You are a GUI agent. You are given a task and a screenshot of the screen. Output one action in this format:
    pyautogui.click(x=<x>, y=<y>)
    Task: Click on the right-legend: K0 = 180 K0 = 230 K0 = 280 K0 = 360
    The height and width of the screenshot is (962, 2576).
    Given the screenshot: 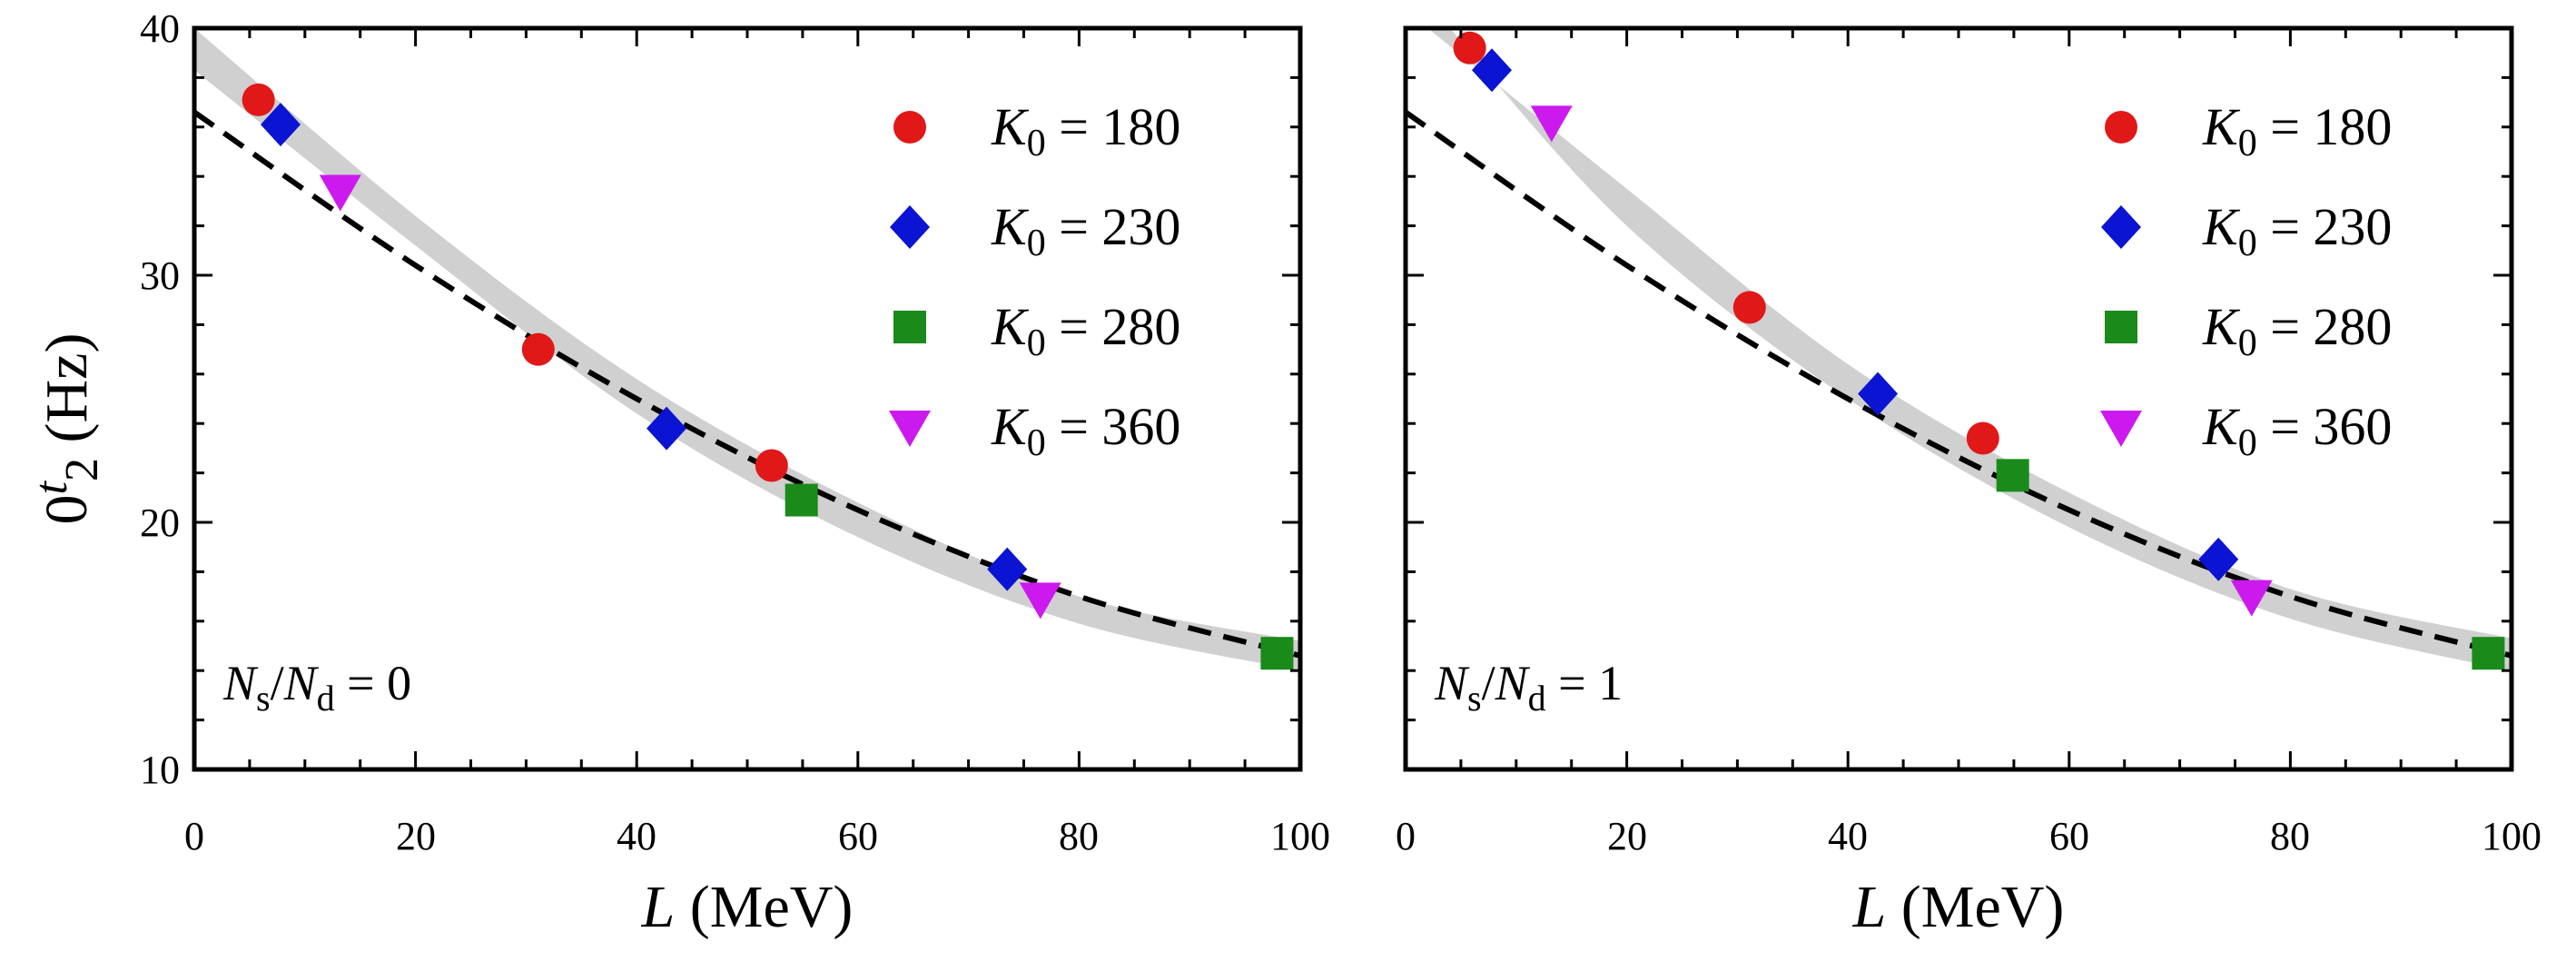 What is the action you would take?
    pyautogui.click(x=2246, y=280)
    